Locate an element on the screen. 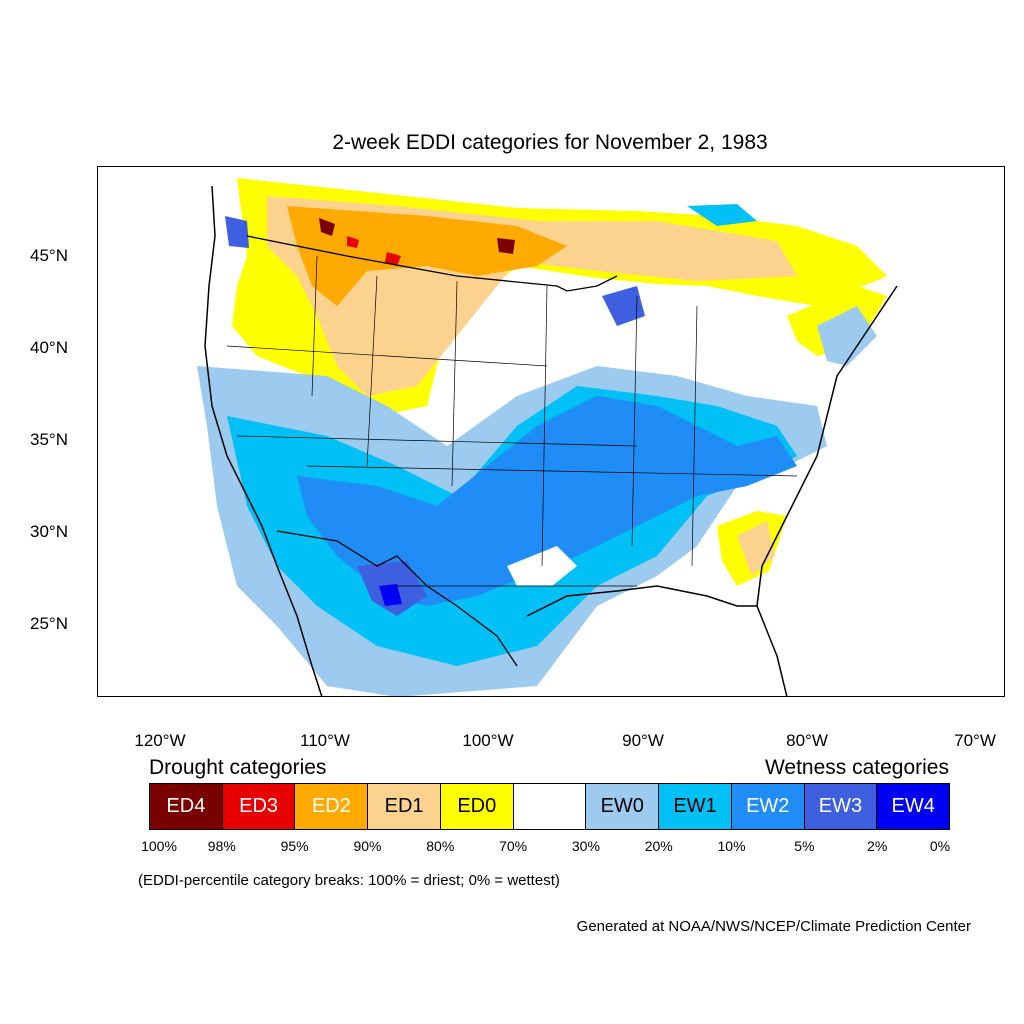 The width and height of the screenshot is (1024, 1024). region-ed4-spot-a is located at coordinates (327, 227).